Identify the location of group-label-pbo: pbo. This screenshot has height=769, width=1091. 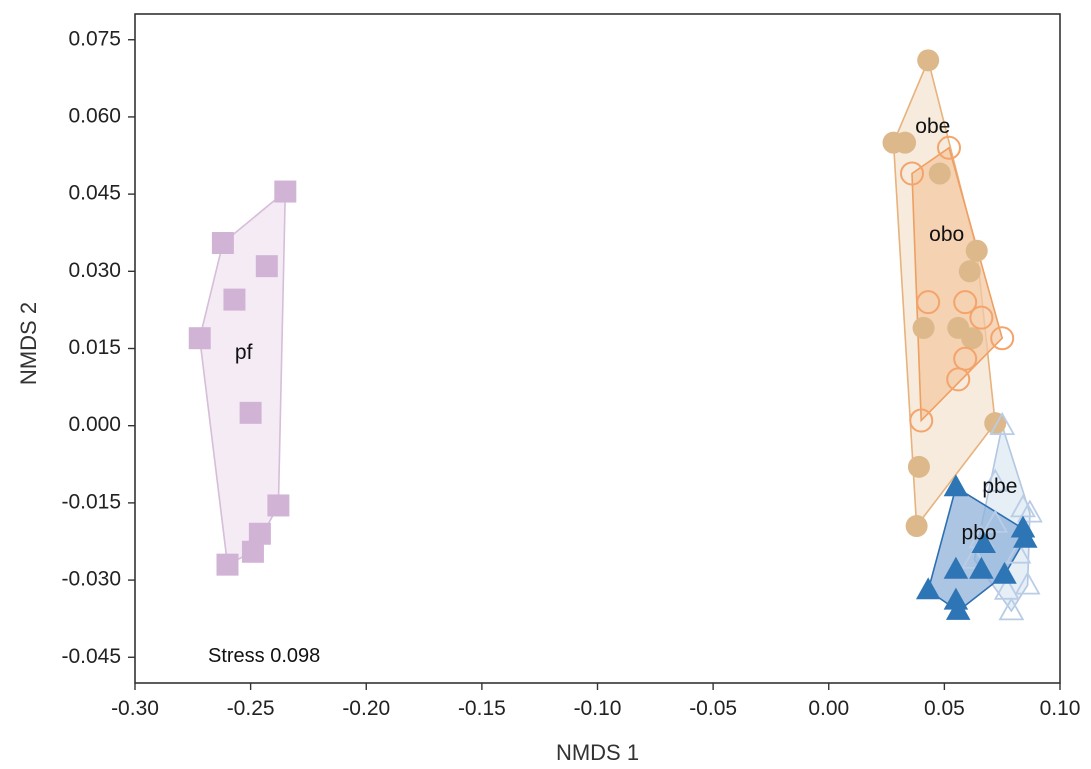
(979, 532).